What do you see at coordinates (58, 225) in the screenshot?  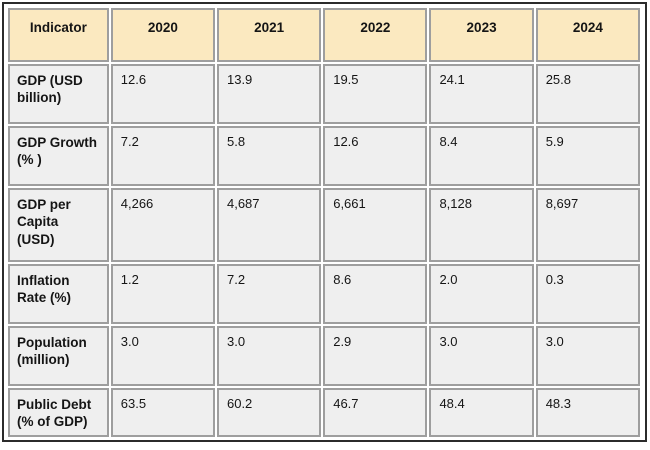 I see `row-label-gdp-per-capita: GDP per Capita (USD)` at bounding box center [58, 225].